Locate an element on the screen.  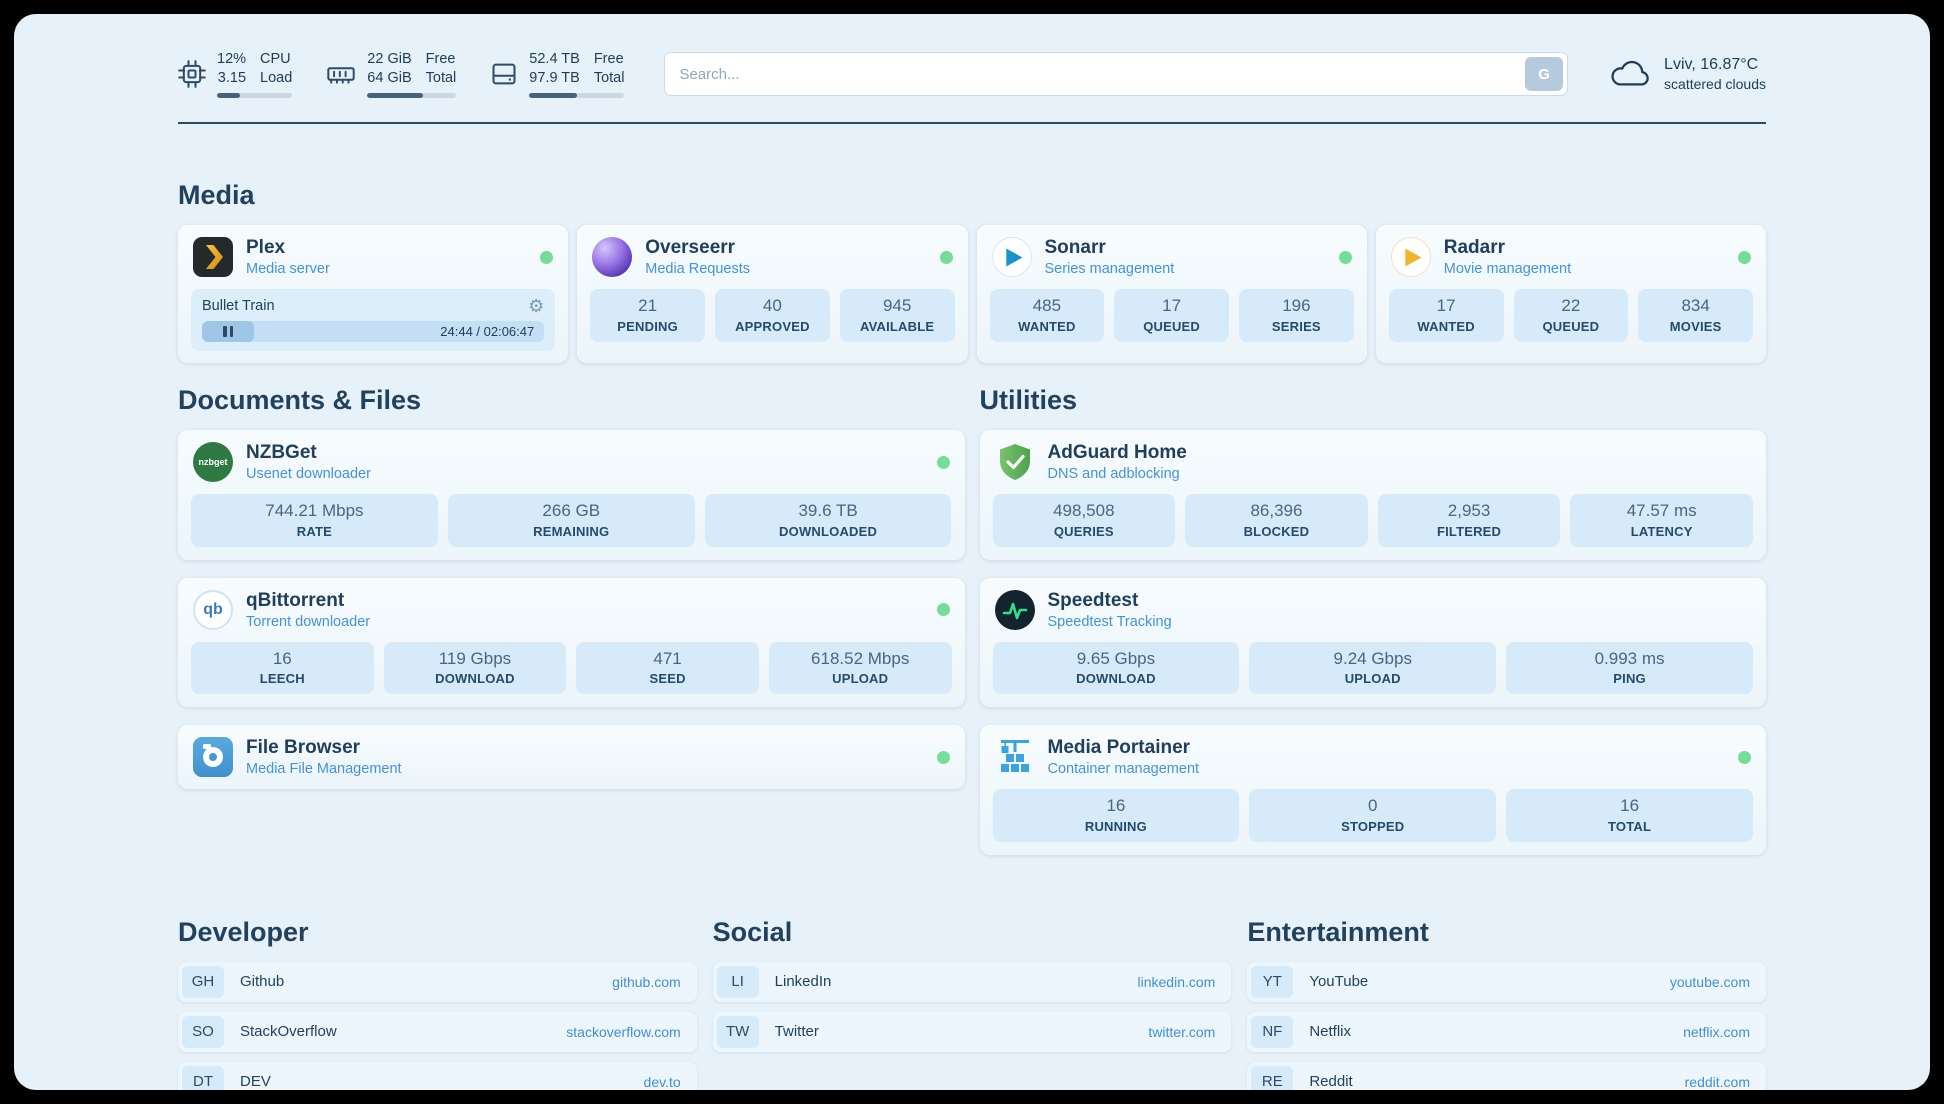
stat-box: 39.6 TB DOWNLOADED is located at coordinates (828, 520).